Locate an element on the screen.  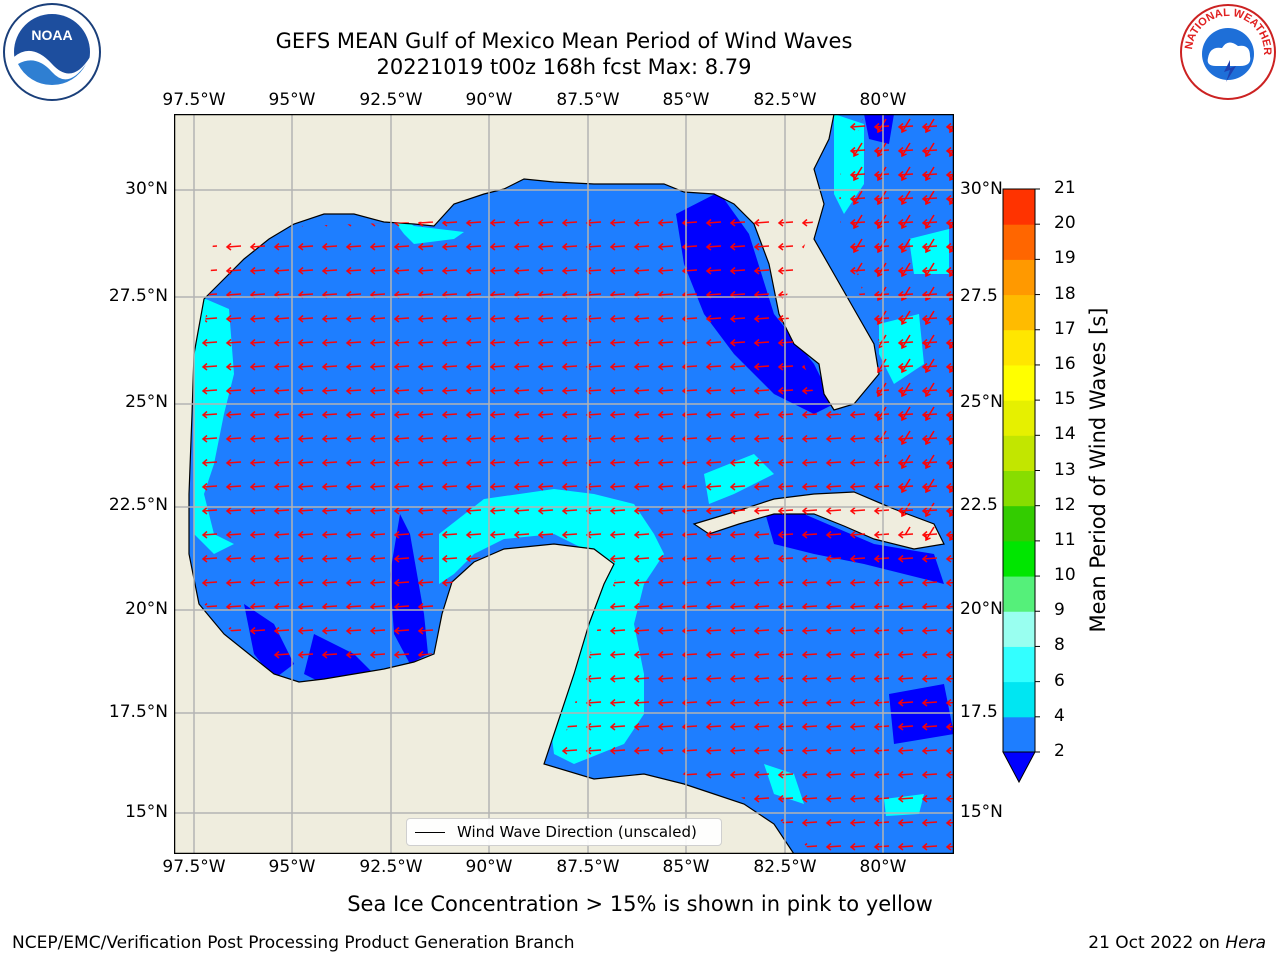
lat-tick: 27.5 is located at coordinates (979, 296).